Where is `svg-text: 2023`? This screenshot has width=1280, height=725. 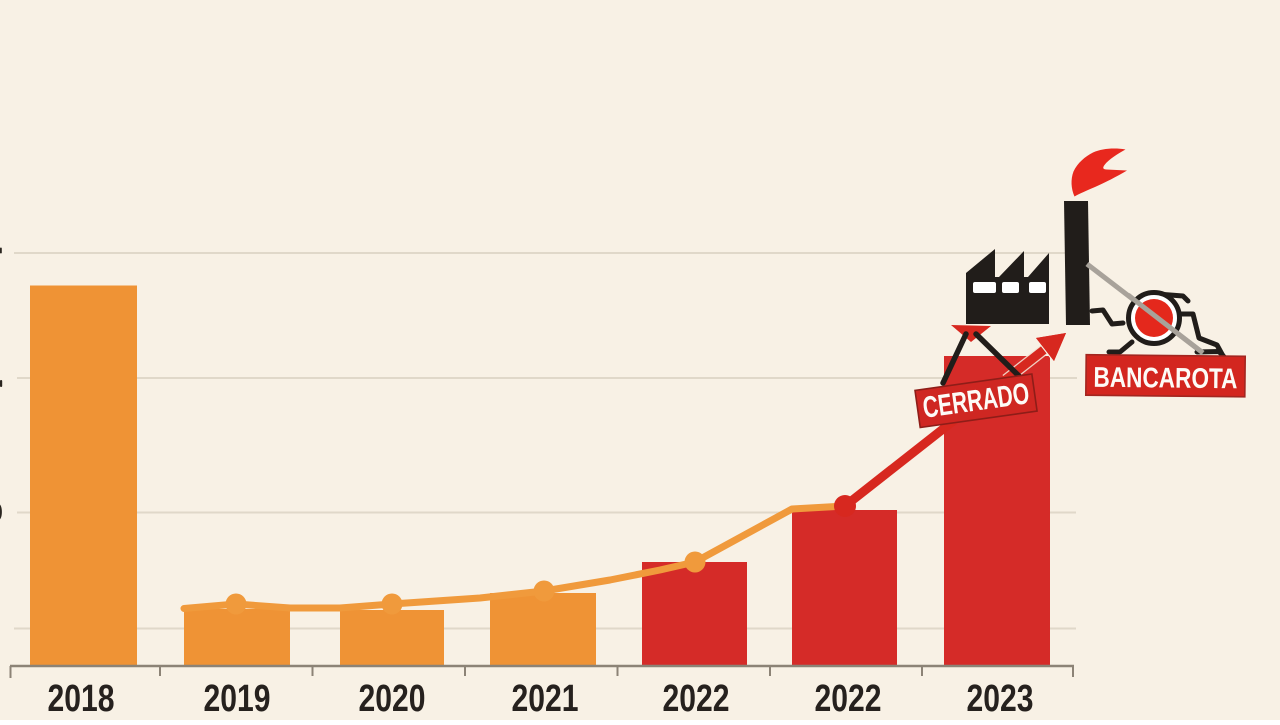 svg-text: 2023 is located at coordinates (1000, 699).